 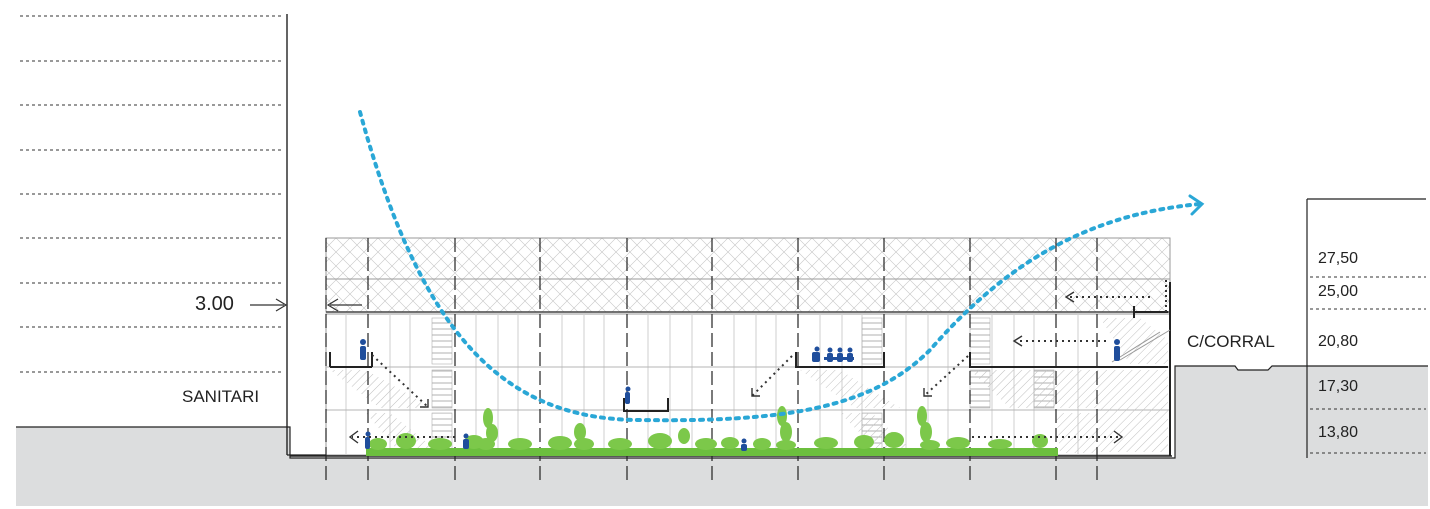 What do you see at coordinates (712, 431) in the screenshot?
I see `vegetation` at bounding box center [712, 431].